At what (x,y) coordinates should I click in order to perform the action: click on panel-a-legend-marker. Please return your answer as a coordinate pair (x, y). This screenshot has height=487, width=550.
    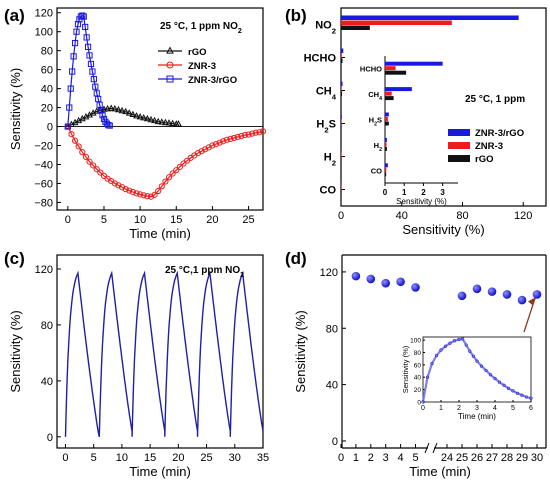
    Looking at the image, I should click on (170, 79).